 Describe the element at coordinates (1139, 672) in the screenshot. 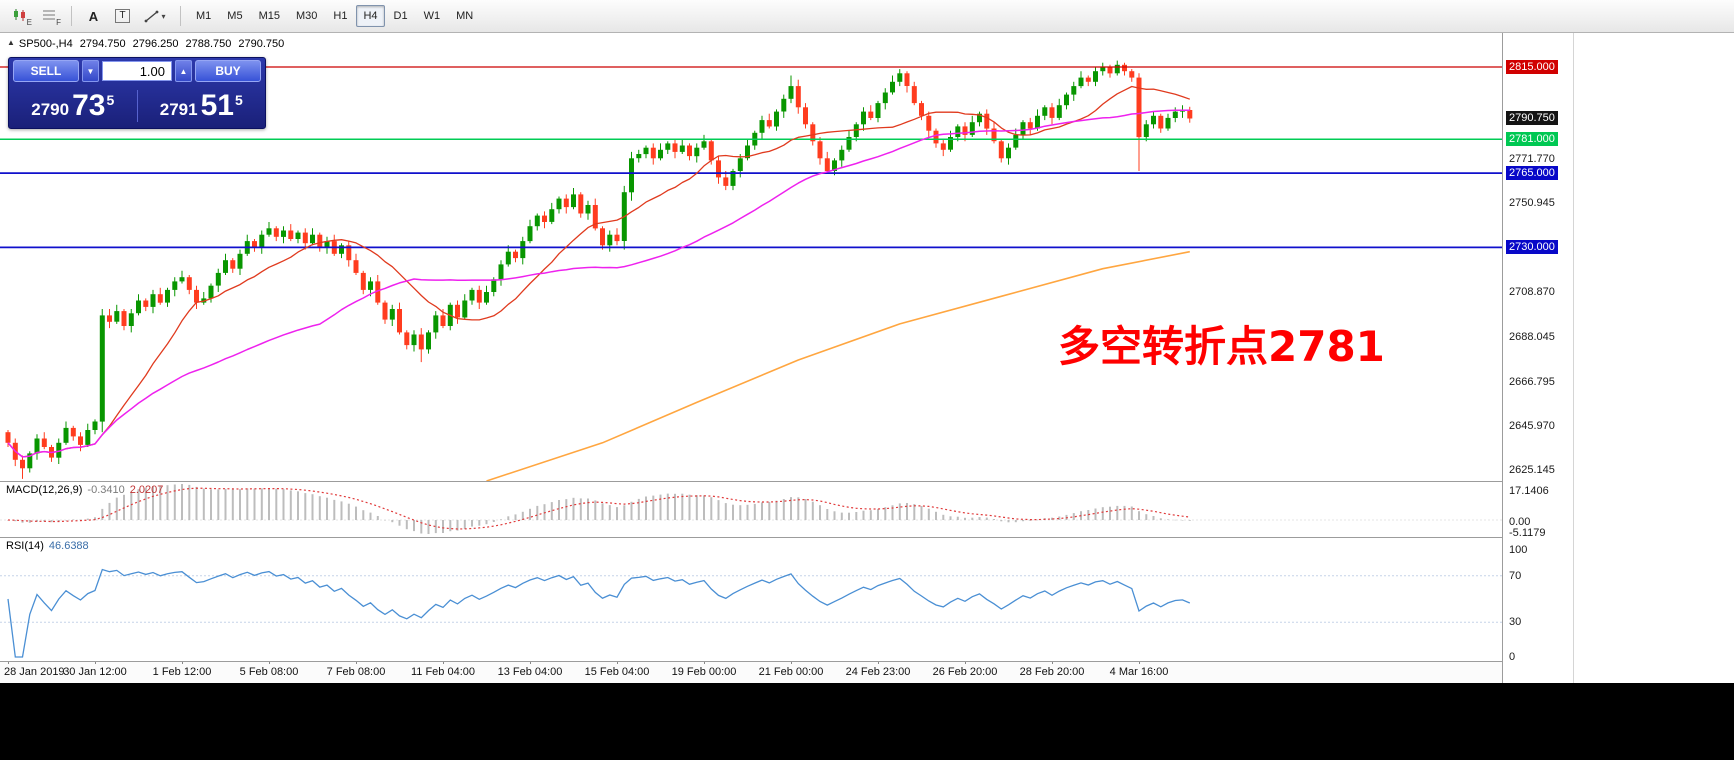

I see `time-axis-label: 4 Mar 16:00` at that location.